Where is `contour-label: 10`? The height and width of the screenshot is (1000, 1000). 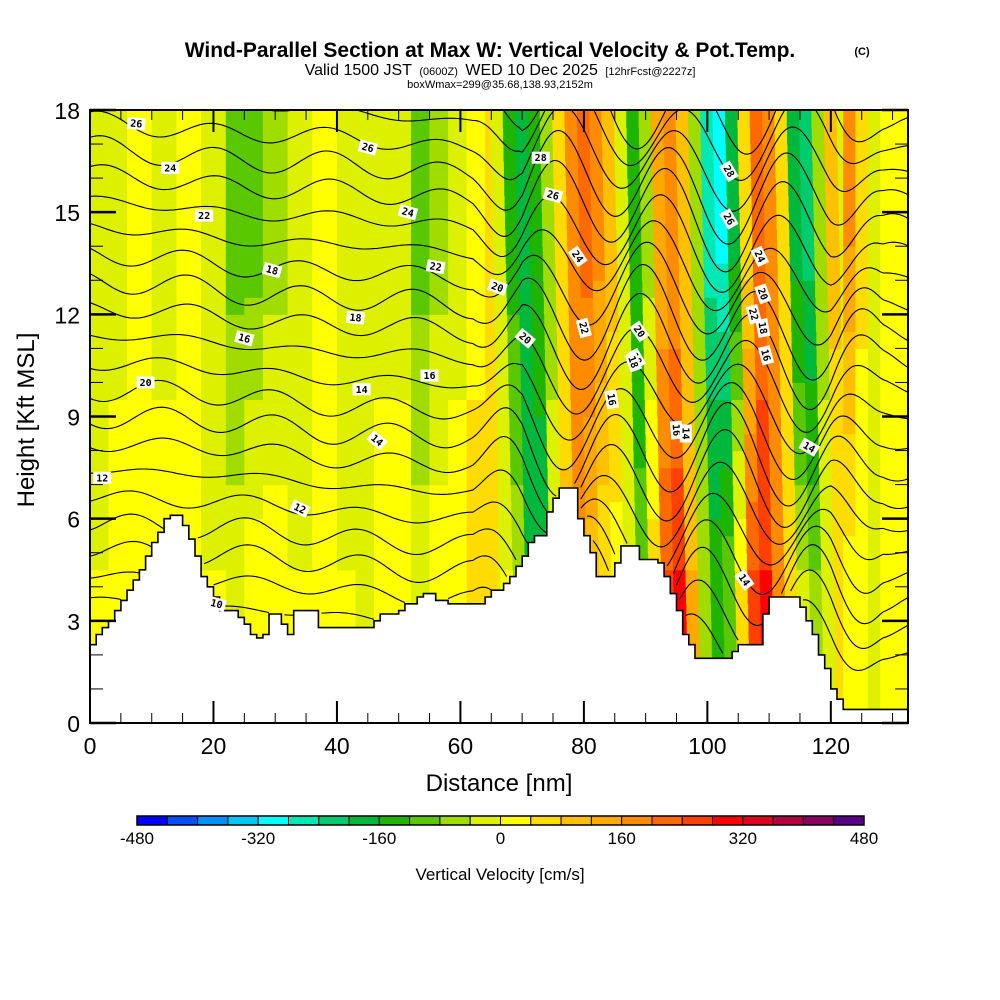 contour-label: 10 is located at coordinates (216, 603).